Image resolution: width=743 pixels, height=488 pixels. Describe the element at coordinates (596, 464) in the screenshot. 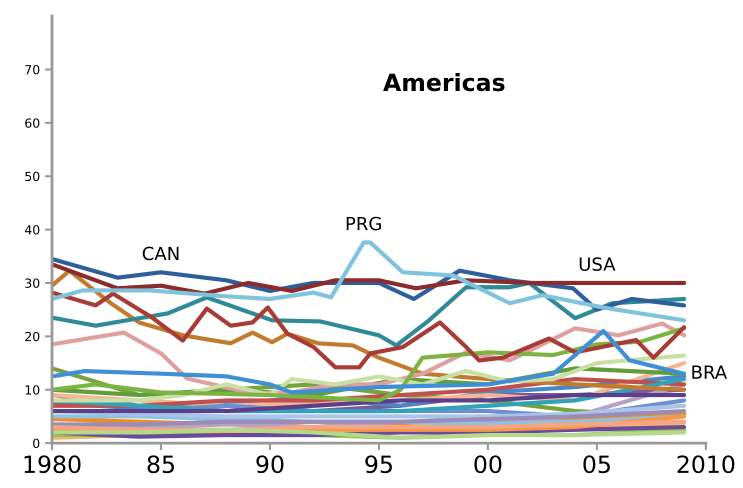

I see `x-tick-label: 05` at that location.